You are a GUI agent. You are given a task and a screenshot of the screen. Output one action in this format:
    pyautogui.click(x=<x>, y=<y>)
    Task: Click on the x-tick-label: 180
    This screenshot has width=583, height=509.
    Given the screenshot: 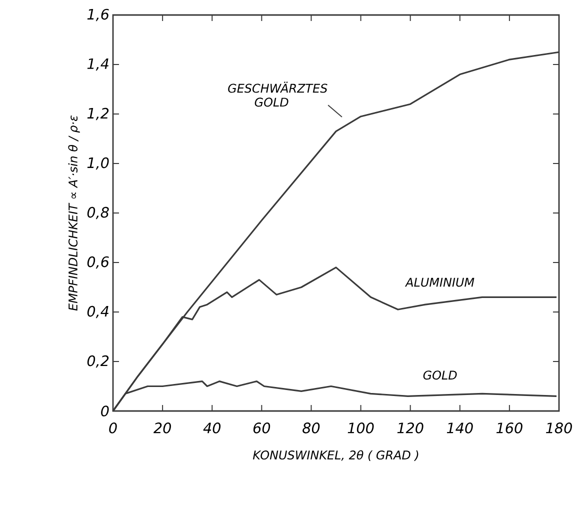 What is the action you would take?
    pyautogui.click(x=559, y=428)
    